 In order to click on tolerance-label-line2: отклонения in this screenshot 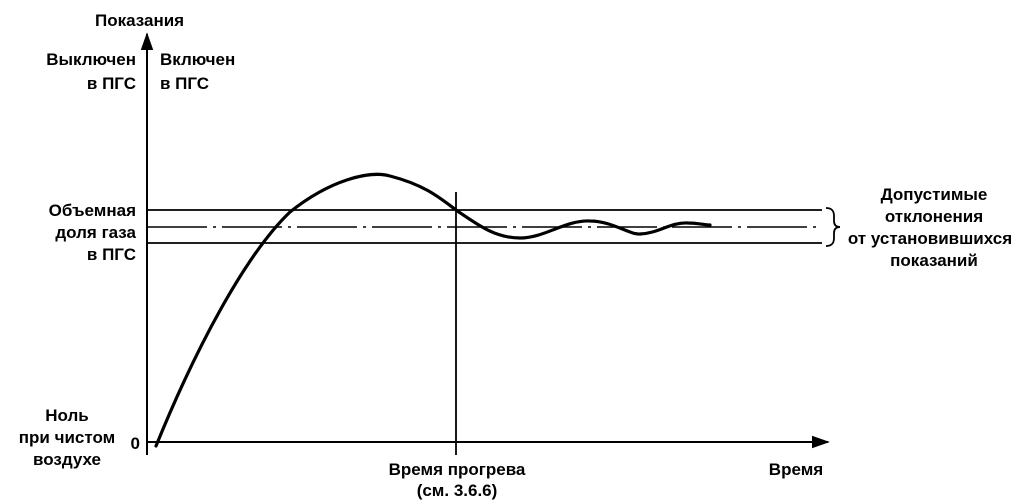, I will do `click(934, 216)`.